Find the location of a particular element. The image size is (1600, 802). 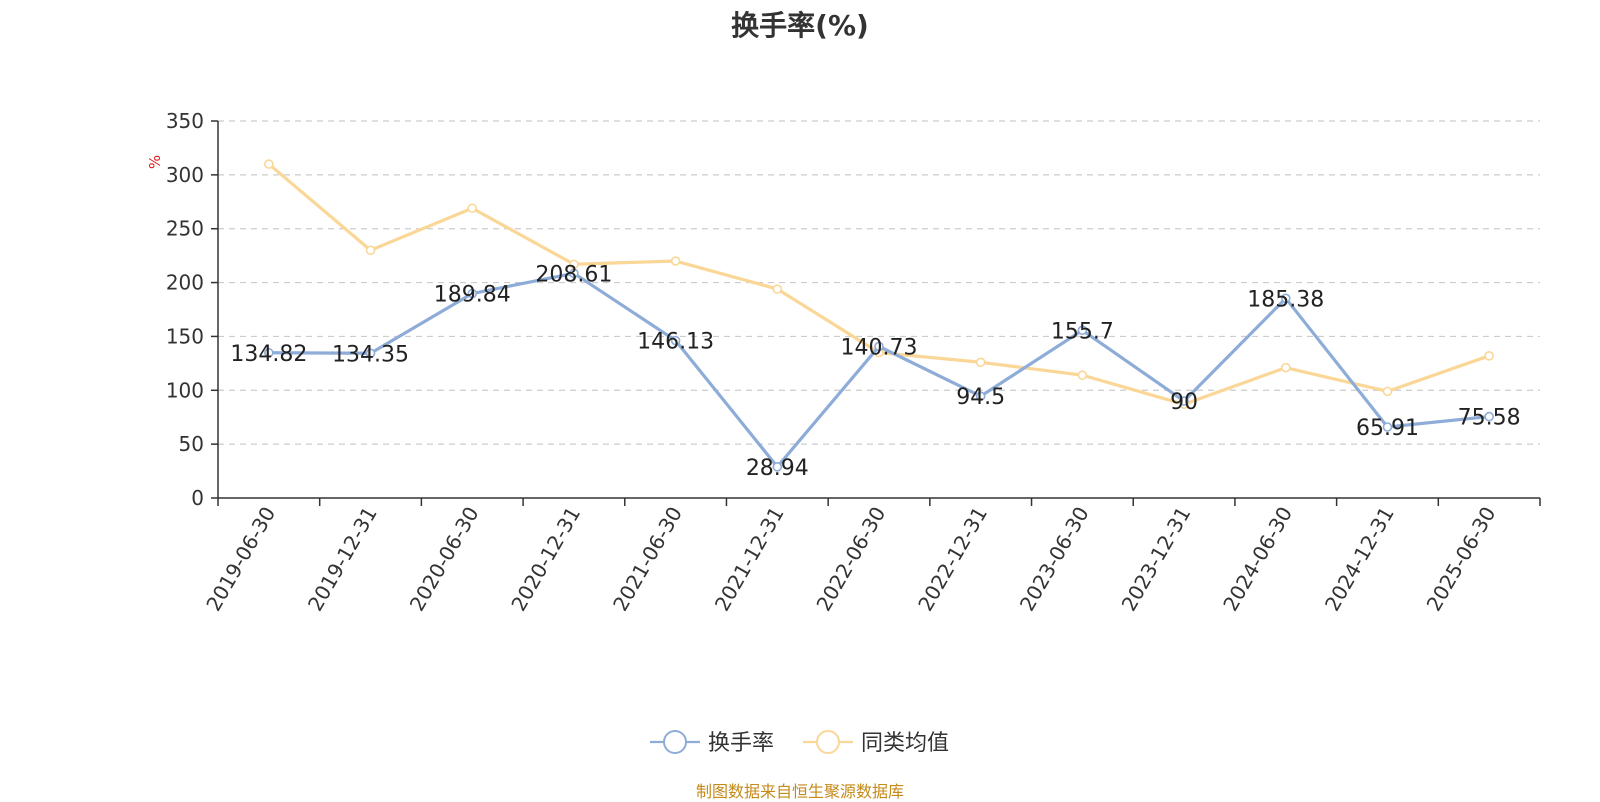

data-label: 134.82 is located at coordinates (268, 354).